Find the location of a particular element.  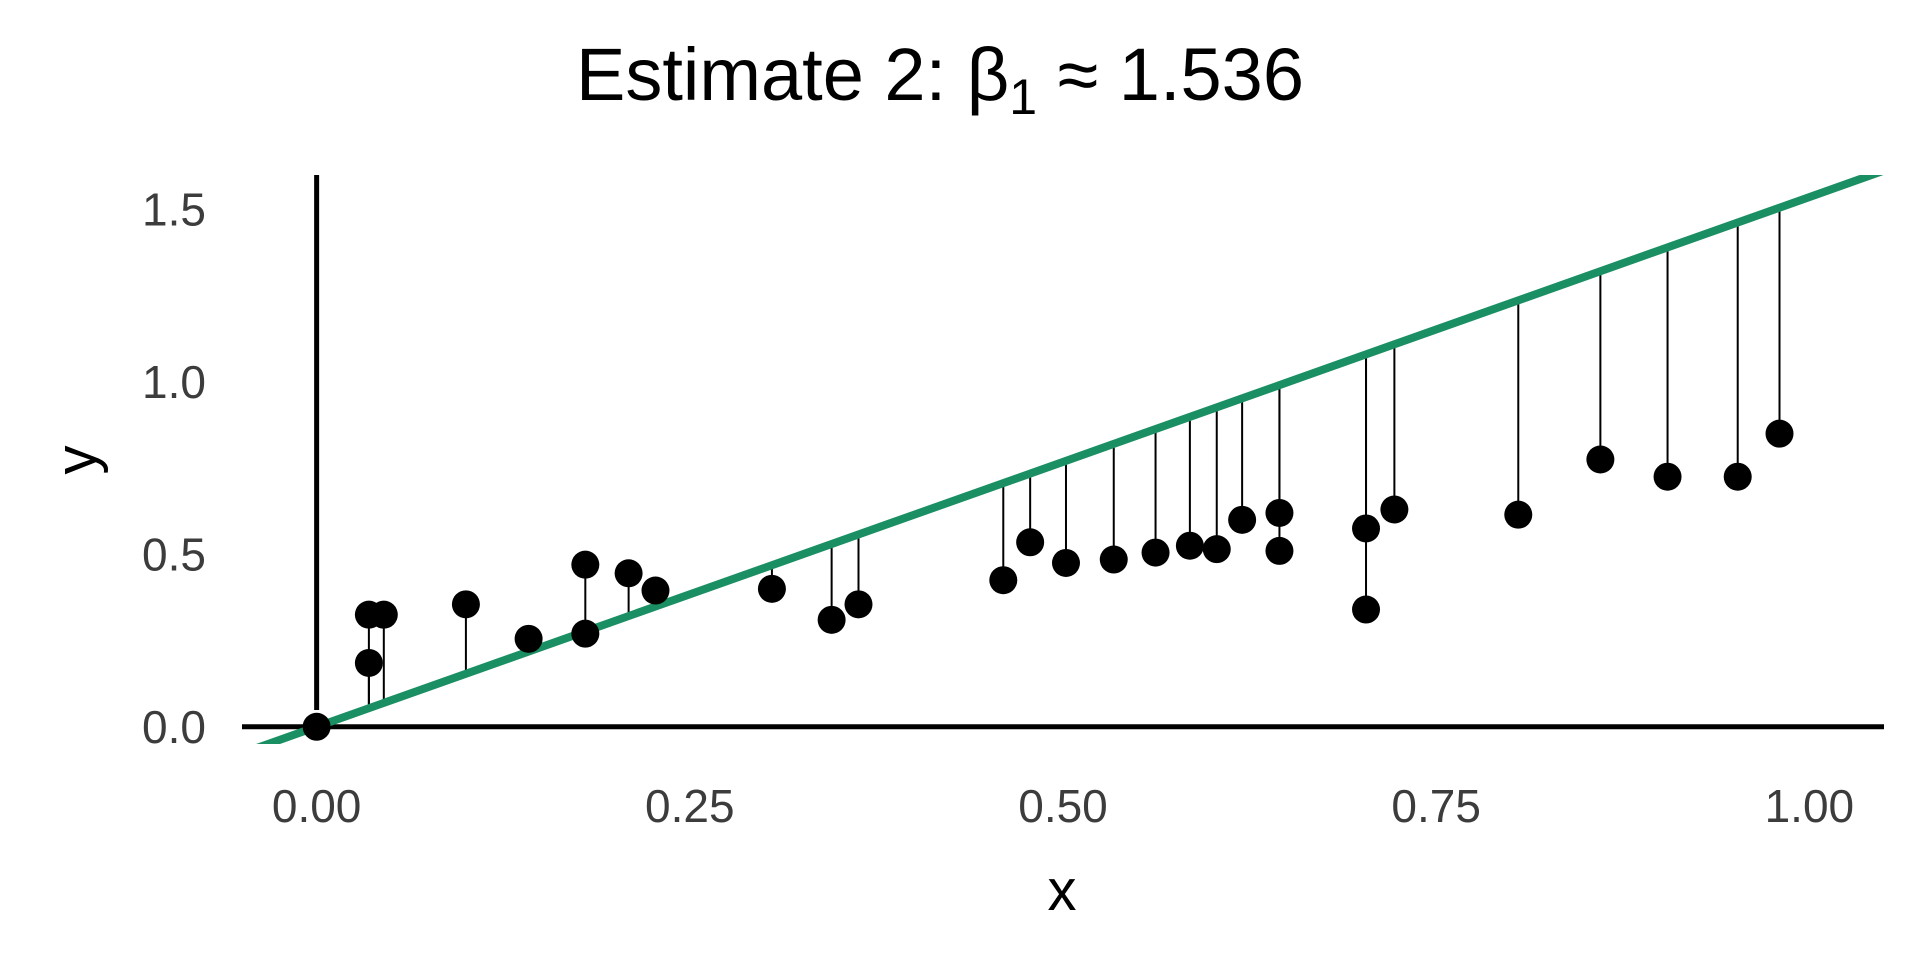

x-tick-label-4: 1.00 is located at coordinates (1810, 806).